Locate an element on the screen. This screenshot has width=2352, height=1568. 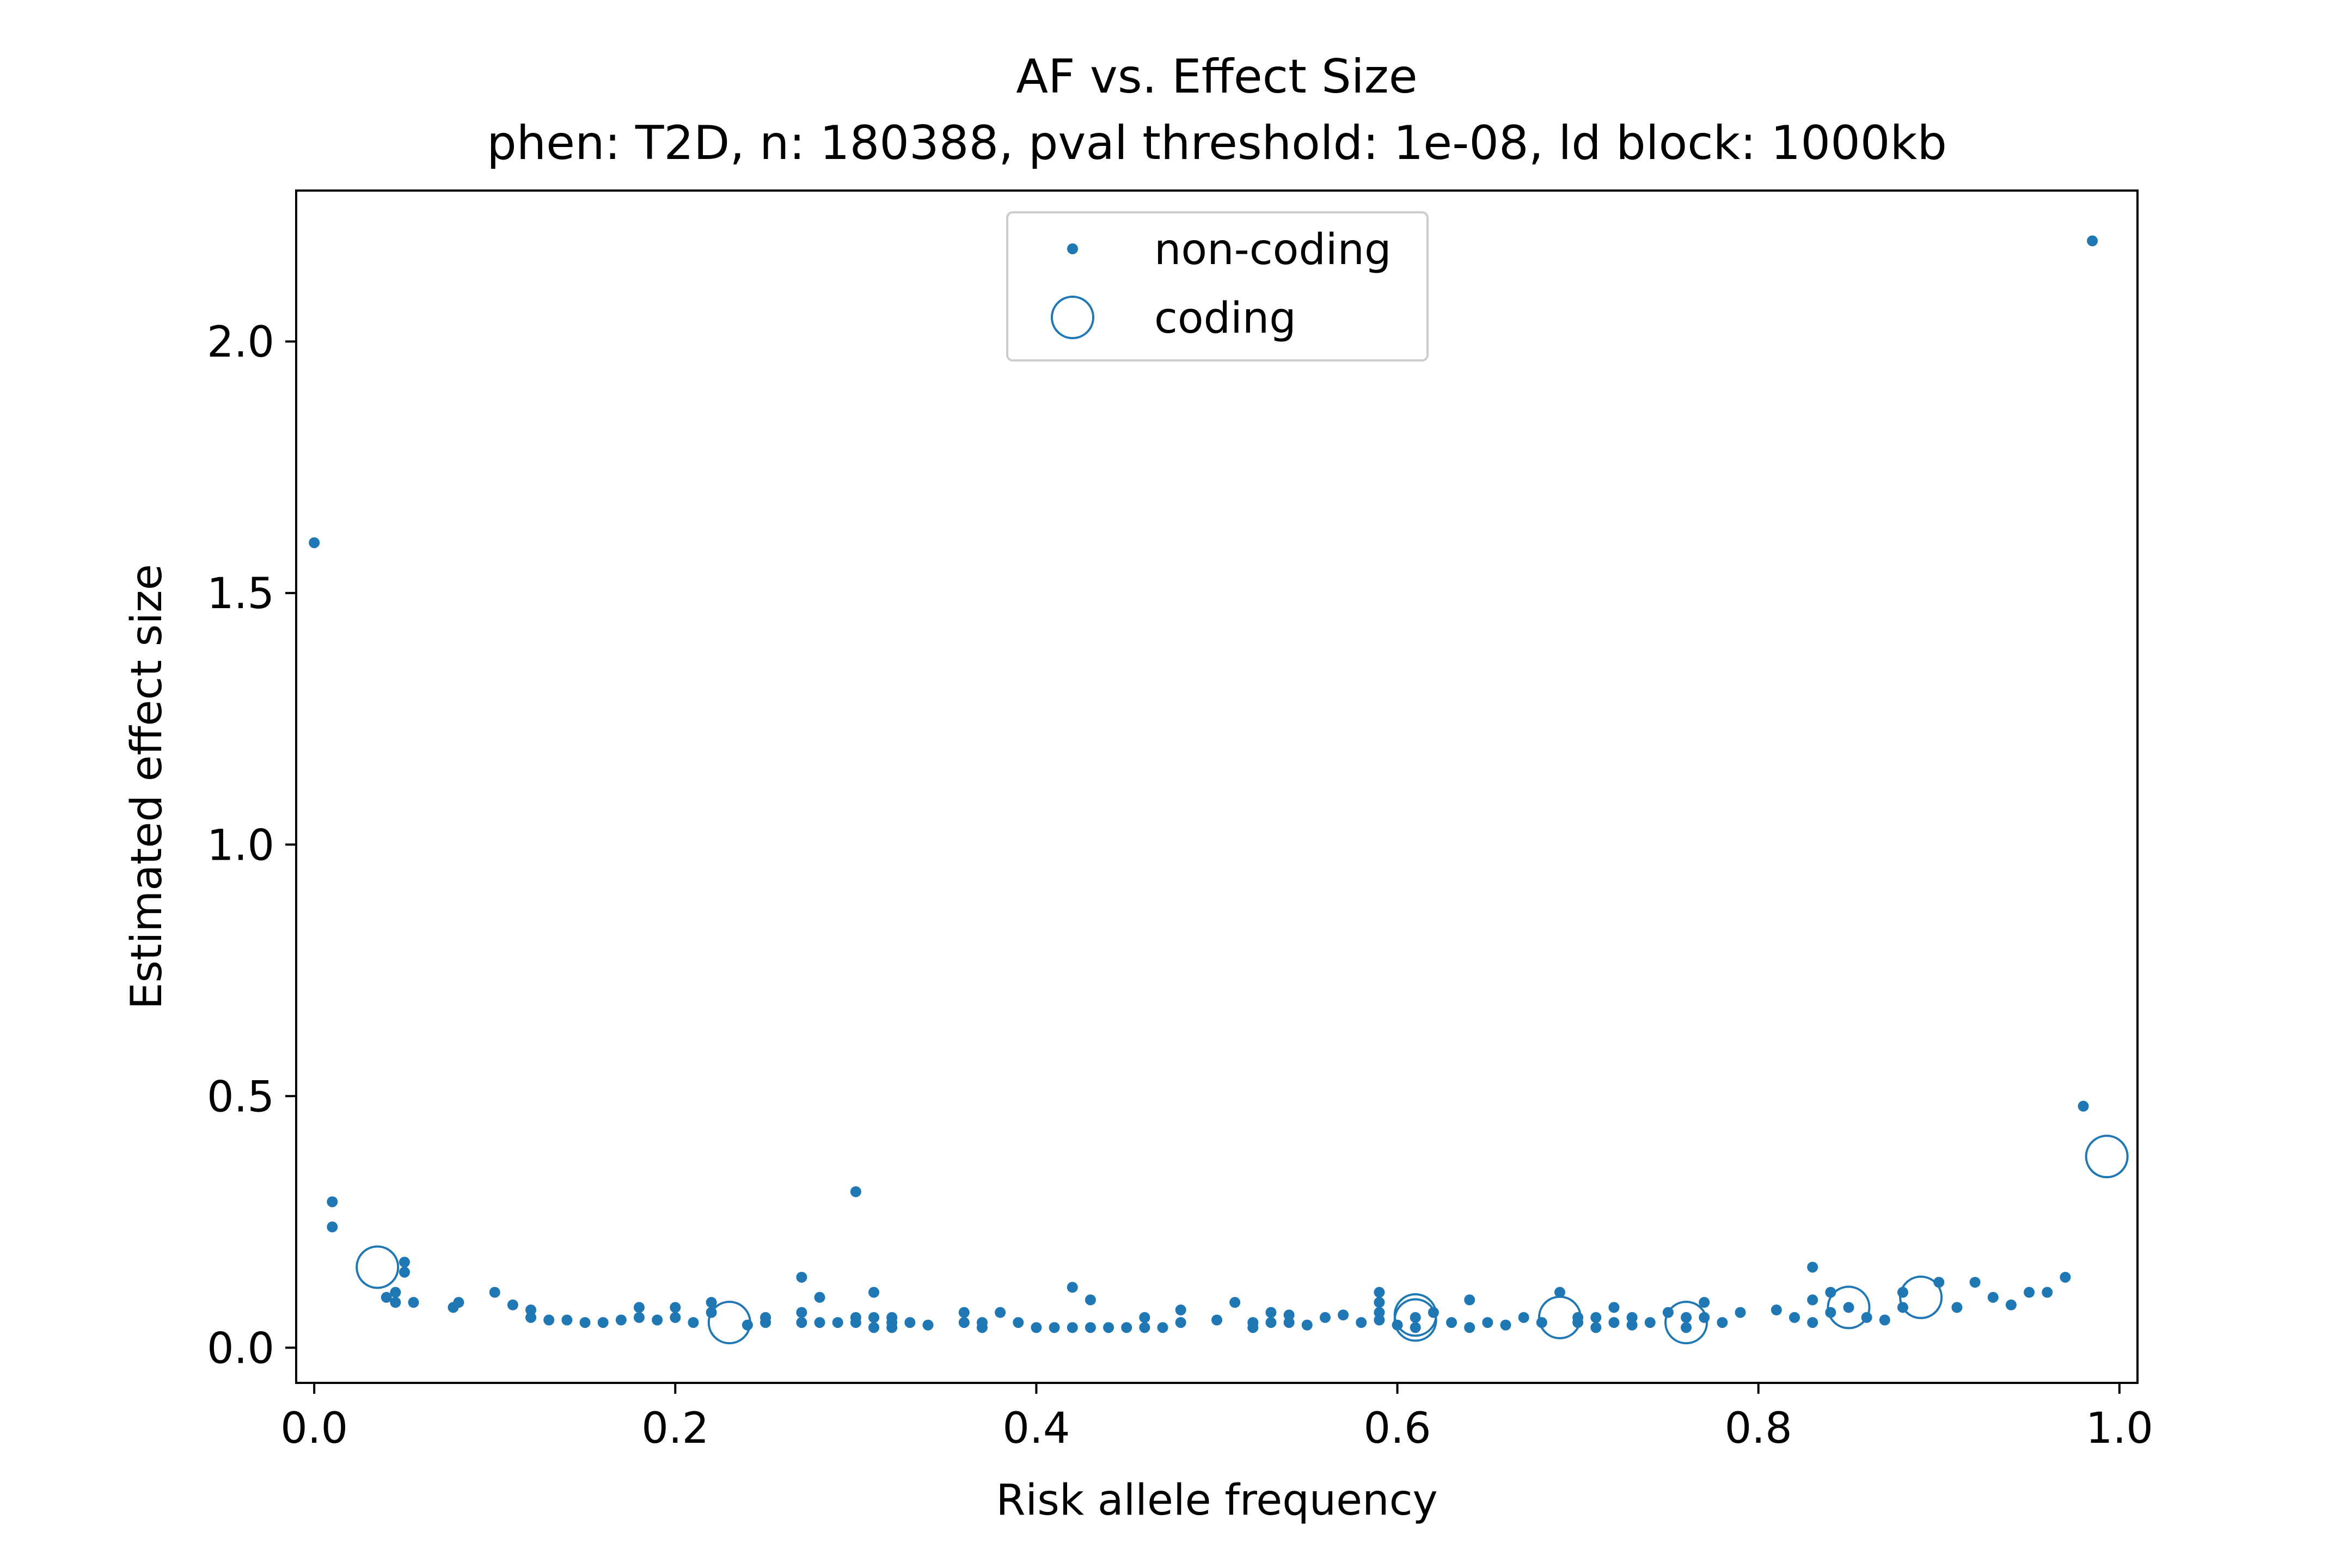
legend-label-non-coding: non-coding is located at coordinates (1272, 249).